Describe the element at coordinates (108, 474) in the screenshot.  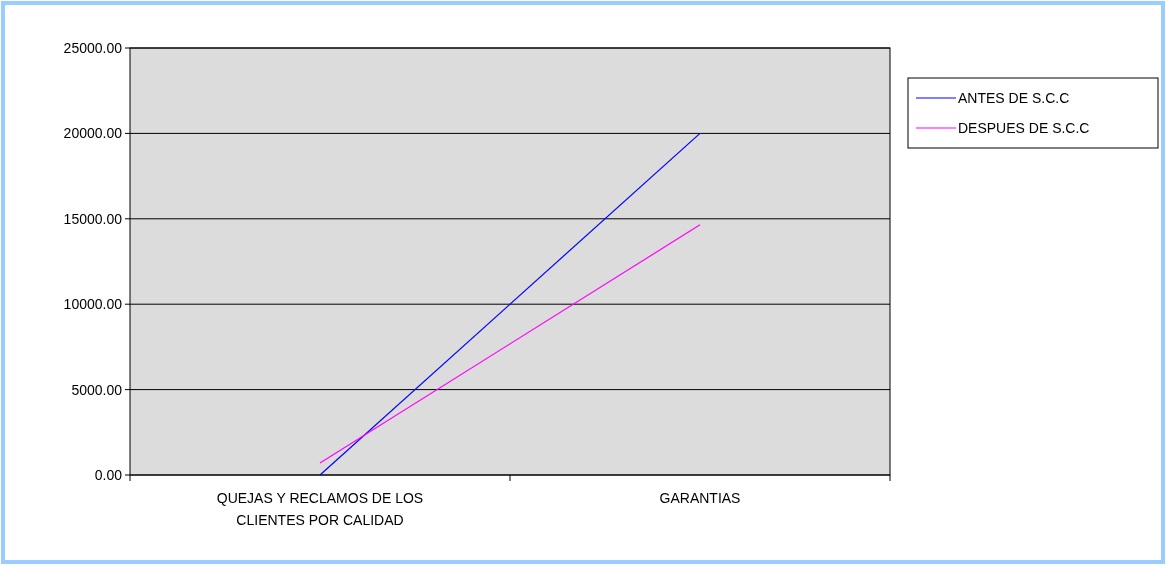
I see `y-tick-label: 0.00` at that location.